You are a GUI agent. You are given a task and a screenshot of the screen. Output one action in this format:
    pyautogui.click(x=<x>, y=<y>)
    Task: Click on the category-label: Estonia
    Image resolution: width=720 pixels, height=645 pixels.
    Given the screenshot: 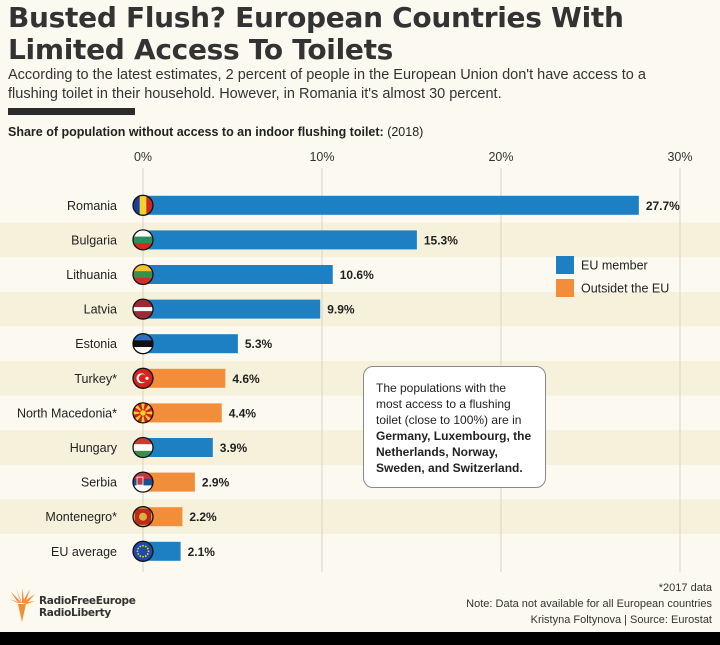 What is the action you would take?
    pyautogui.click(x=96, y=344)
    